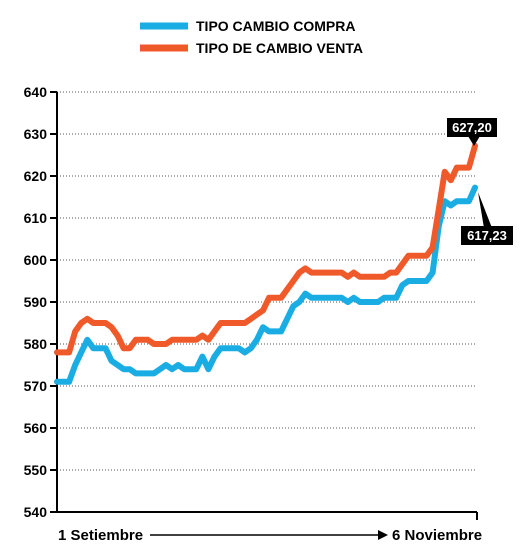 The height and width of the screenshot is (560, 530). What do you see at coordinates (485, 210) in the screenshot?
I see `callout-compra-pointer` at bounding box center [485, 210].